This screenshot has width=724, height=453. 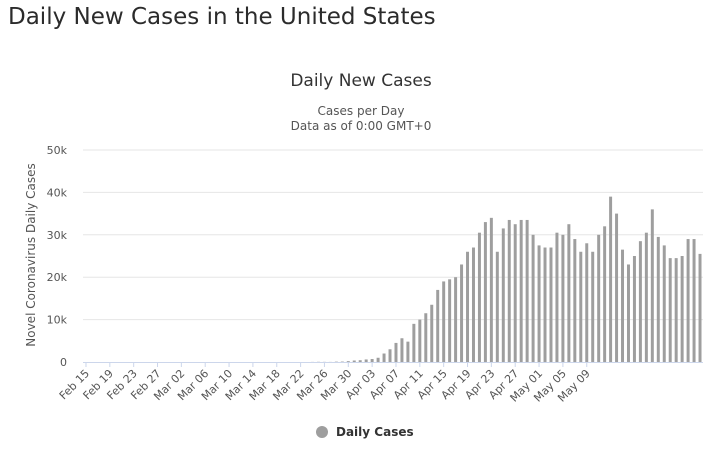 I want to click on legend-marker-daily-cases, so click(x=322, y=432).